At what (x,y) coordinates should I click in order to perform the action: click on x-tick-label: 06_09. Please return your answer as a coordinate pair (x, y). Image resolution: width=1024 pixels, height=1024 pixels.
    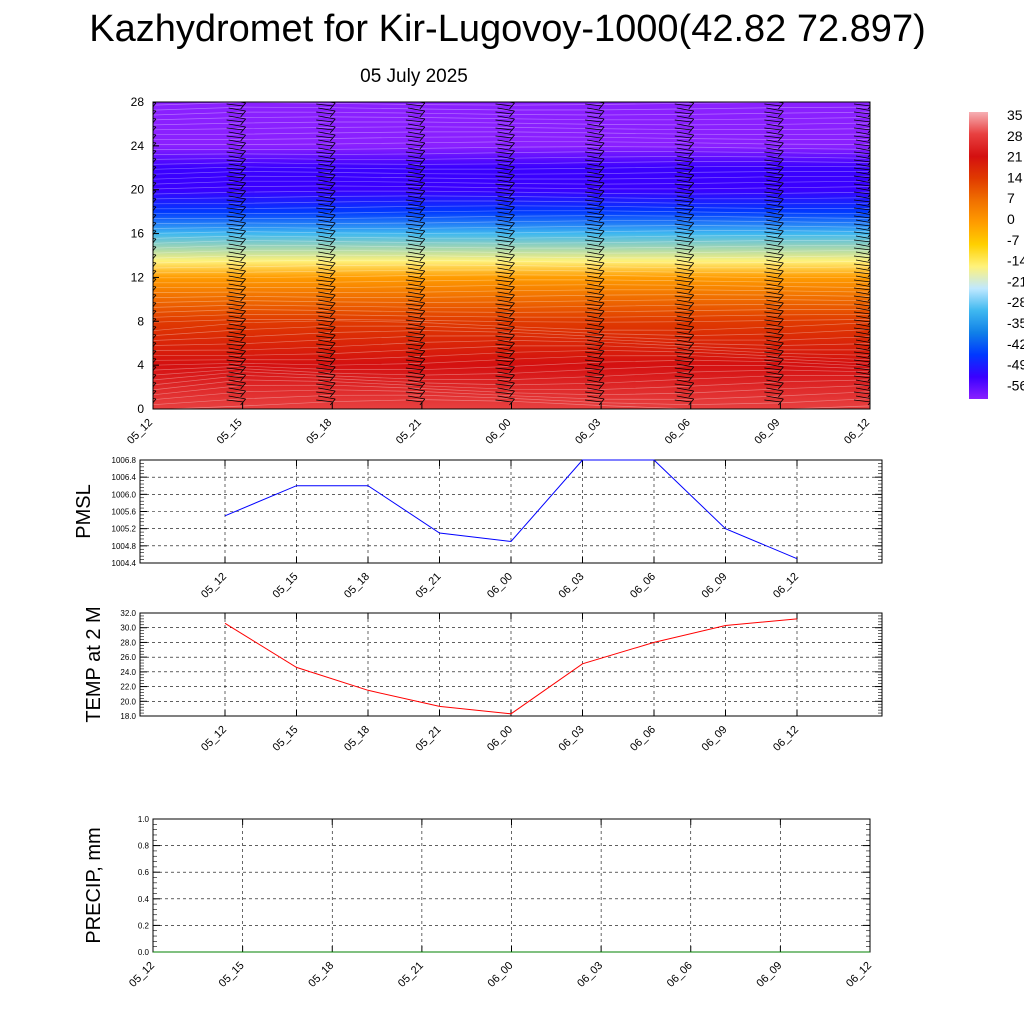
    Looking at the image, I should click on (769, 975).